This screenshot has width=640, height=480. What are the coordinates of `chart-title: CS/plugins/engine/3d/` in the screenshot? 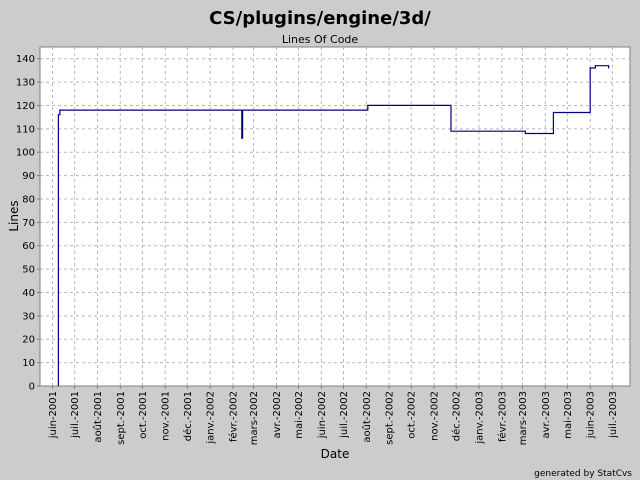 It's located at (320, 18).